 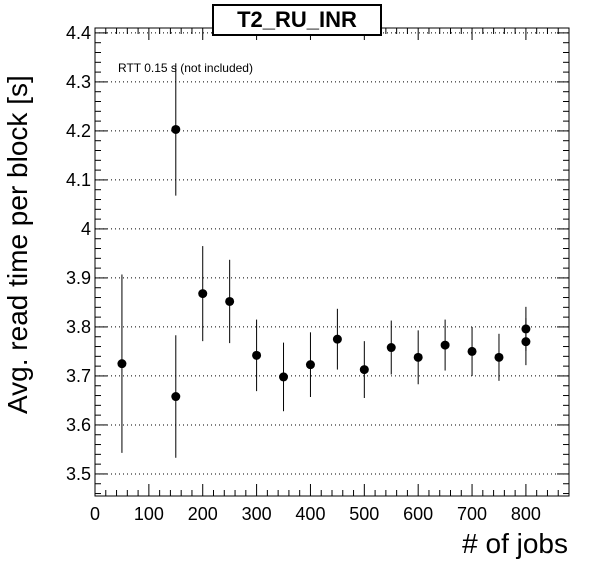 I want to click on x-tick-label: 500, so click(x=364, y=514).